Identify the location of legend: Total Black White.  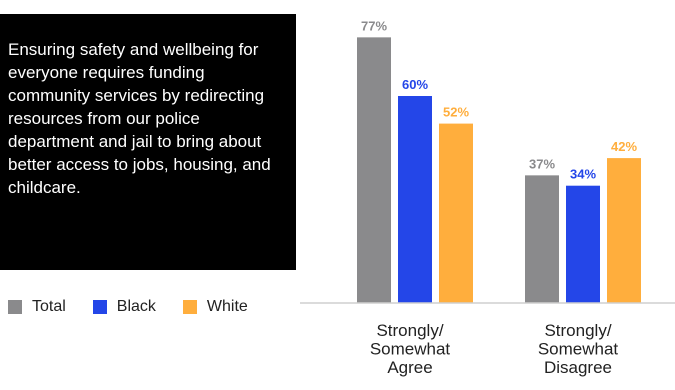
(141, 307).